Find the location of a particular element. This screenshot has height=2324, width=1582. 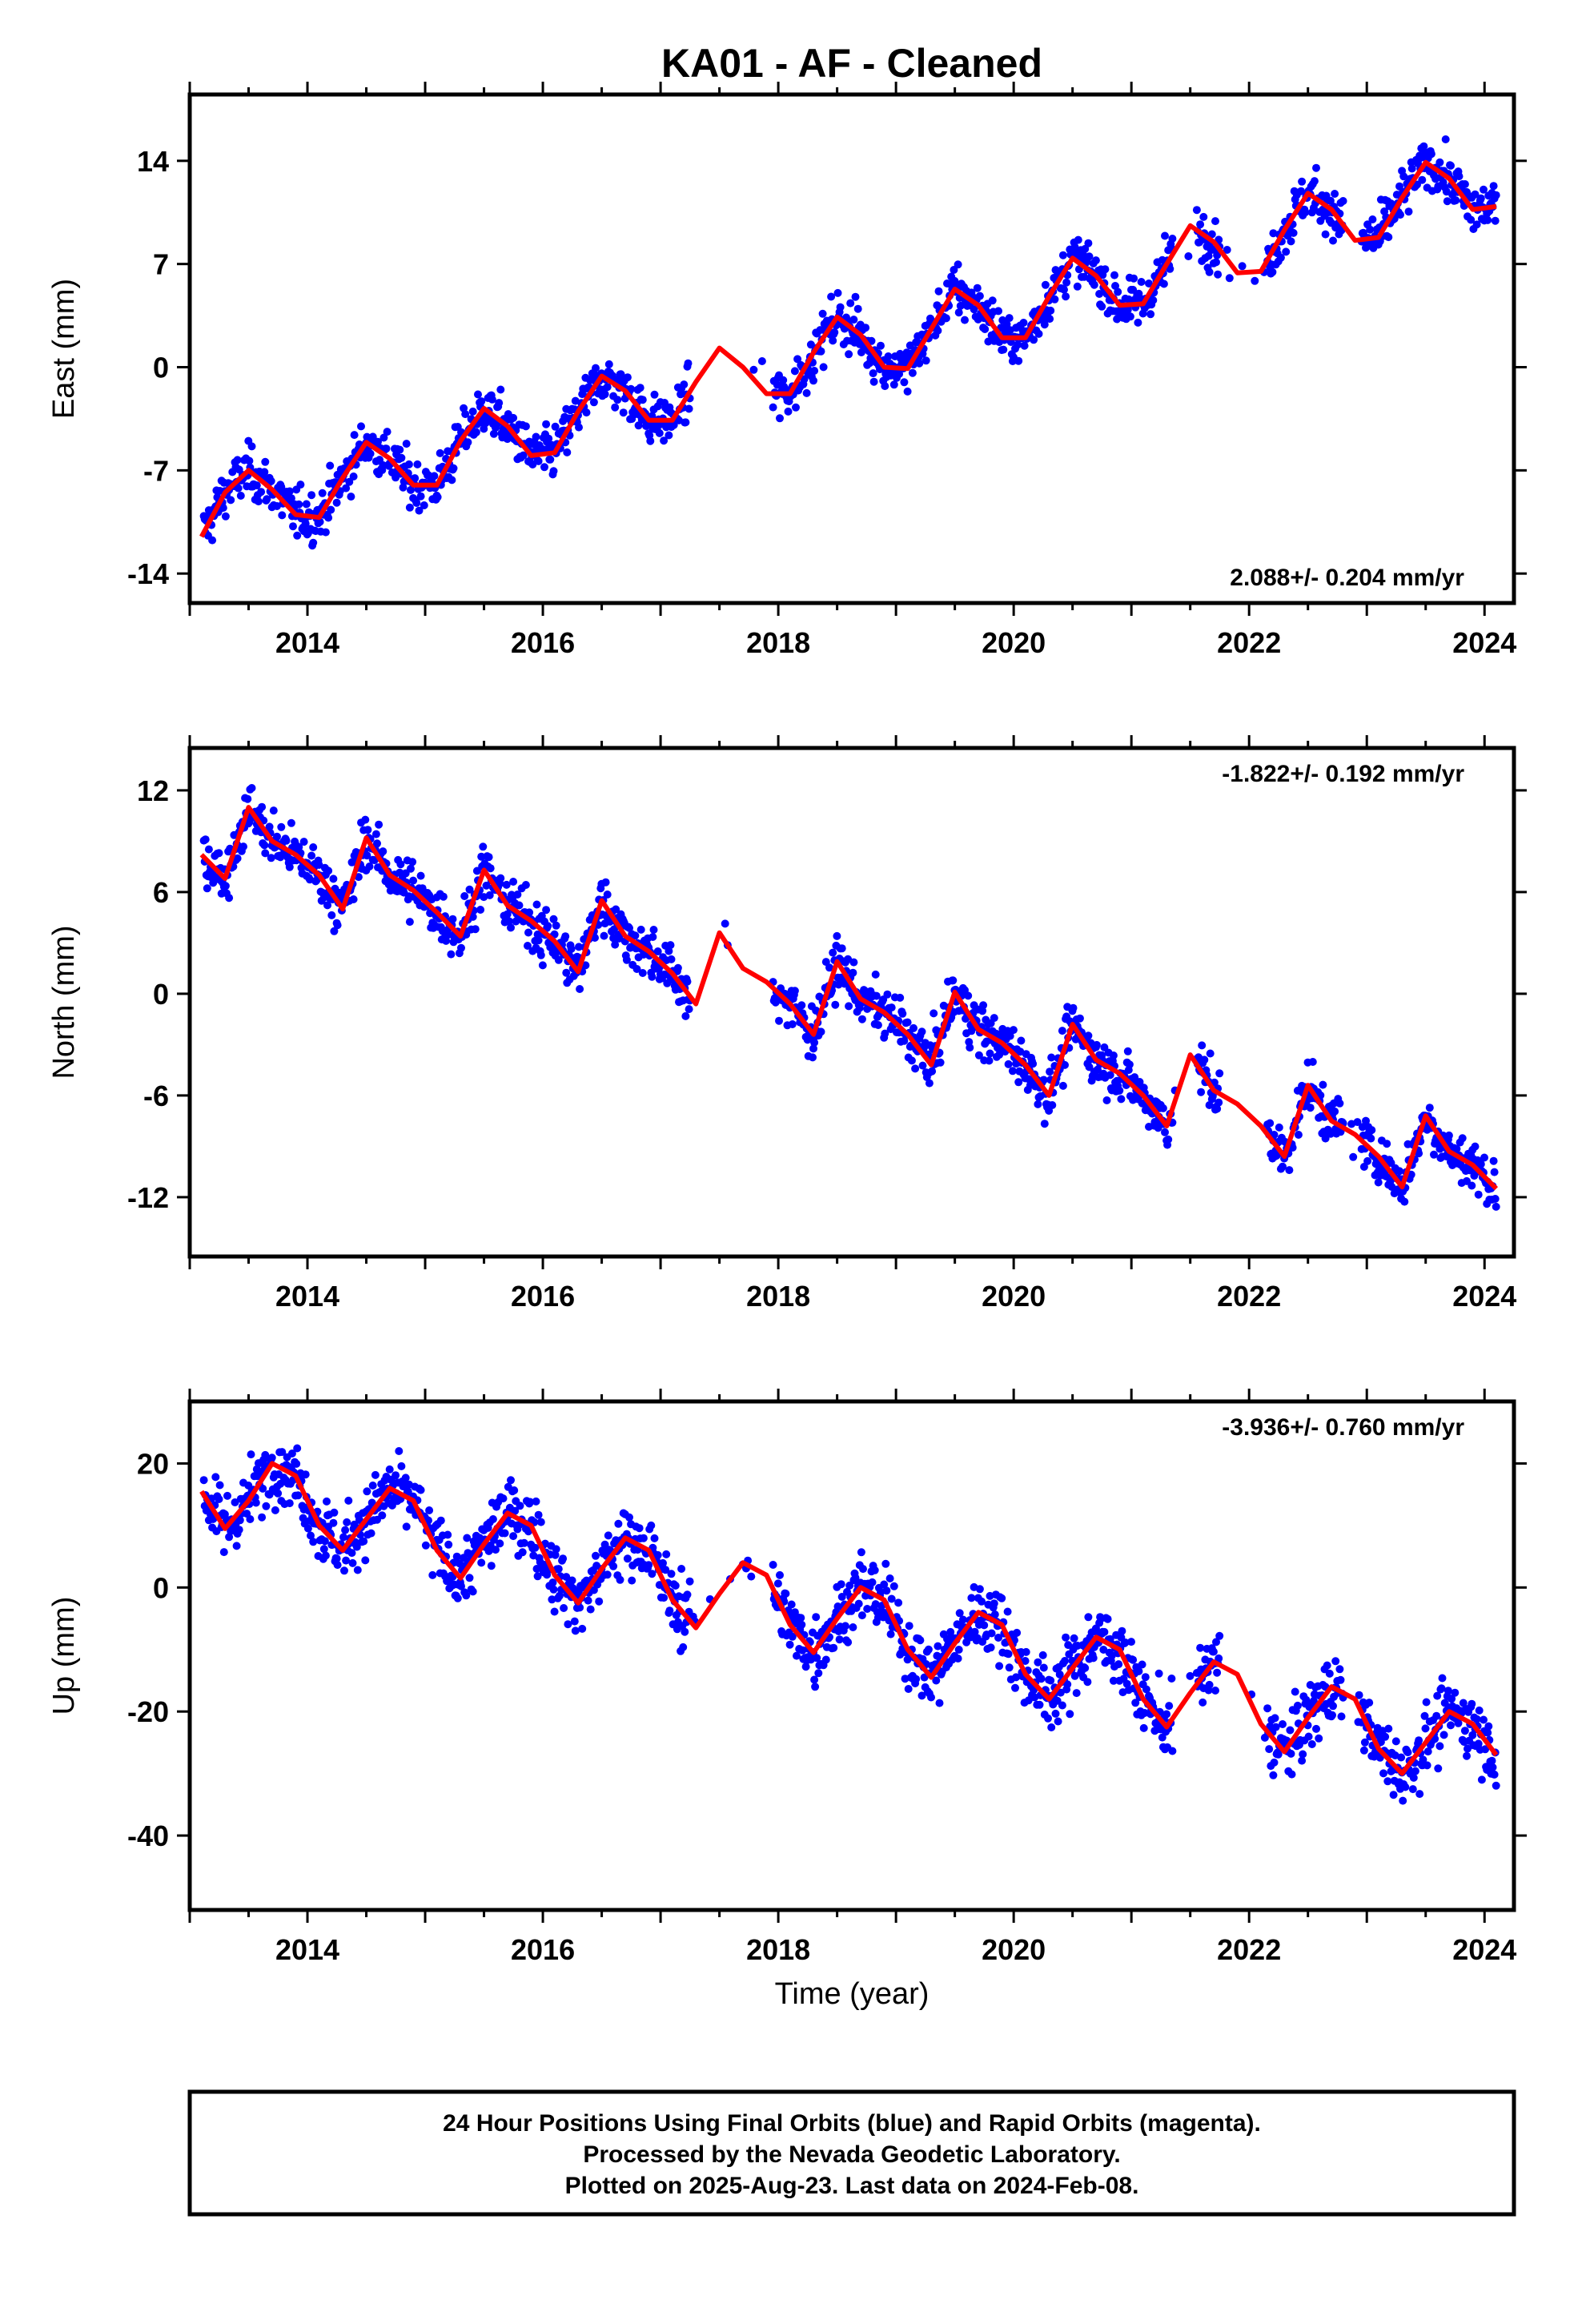

up-y-tick-label: -40 is located at coordinates (148, 1835).